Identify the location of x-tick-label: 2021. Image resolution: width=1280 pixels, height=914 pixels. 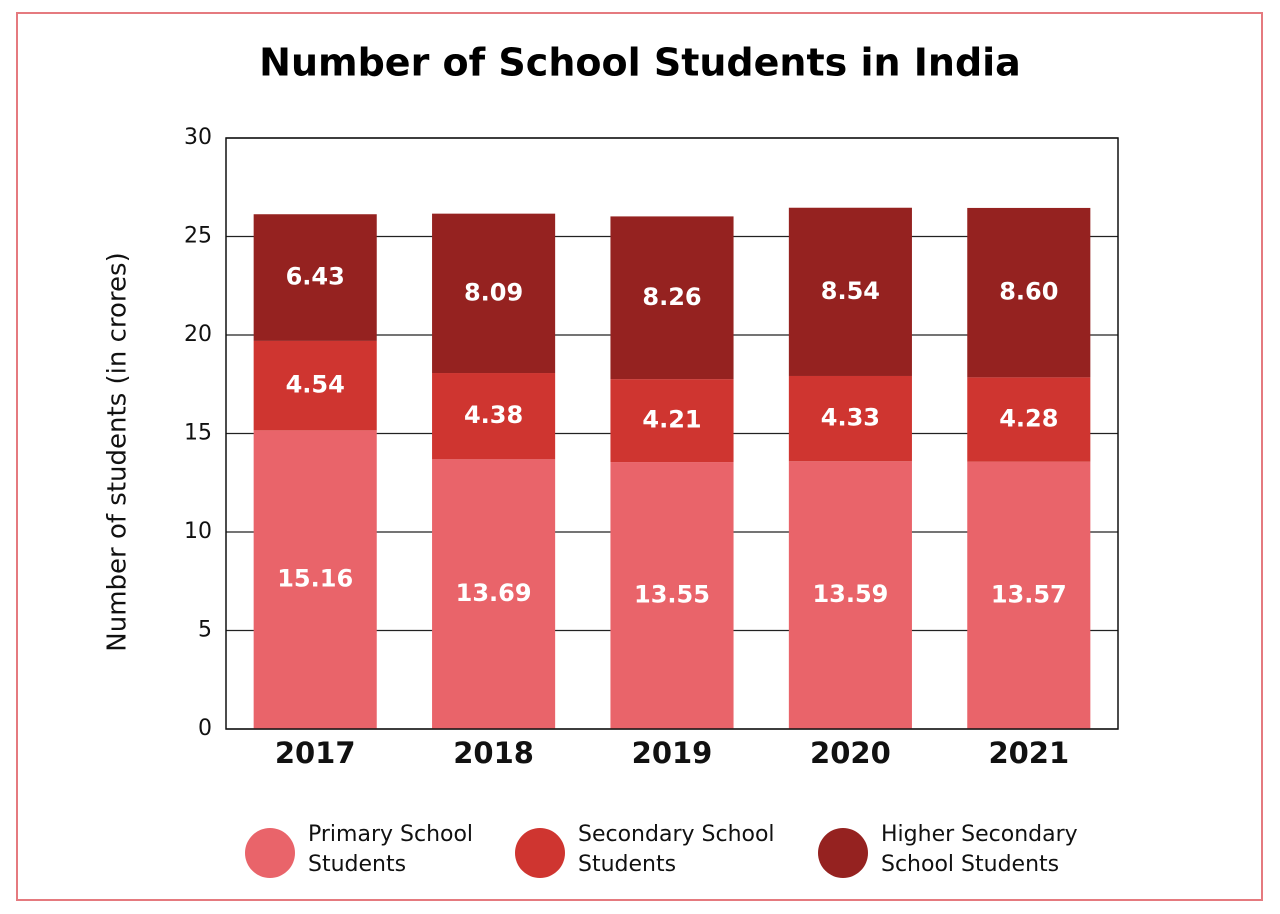
(1028, 753).